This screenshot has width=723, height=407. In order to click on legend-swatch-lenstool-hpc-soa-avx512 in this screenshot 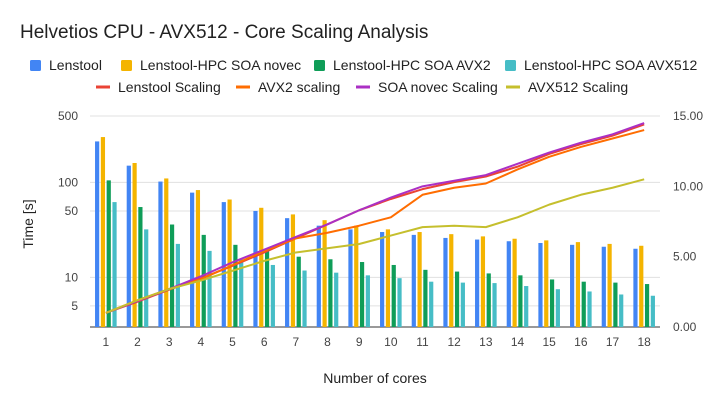, I will do `click(510, 65)`.